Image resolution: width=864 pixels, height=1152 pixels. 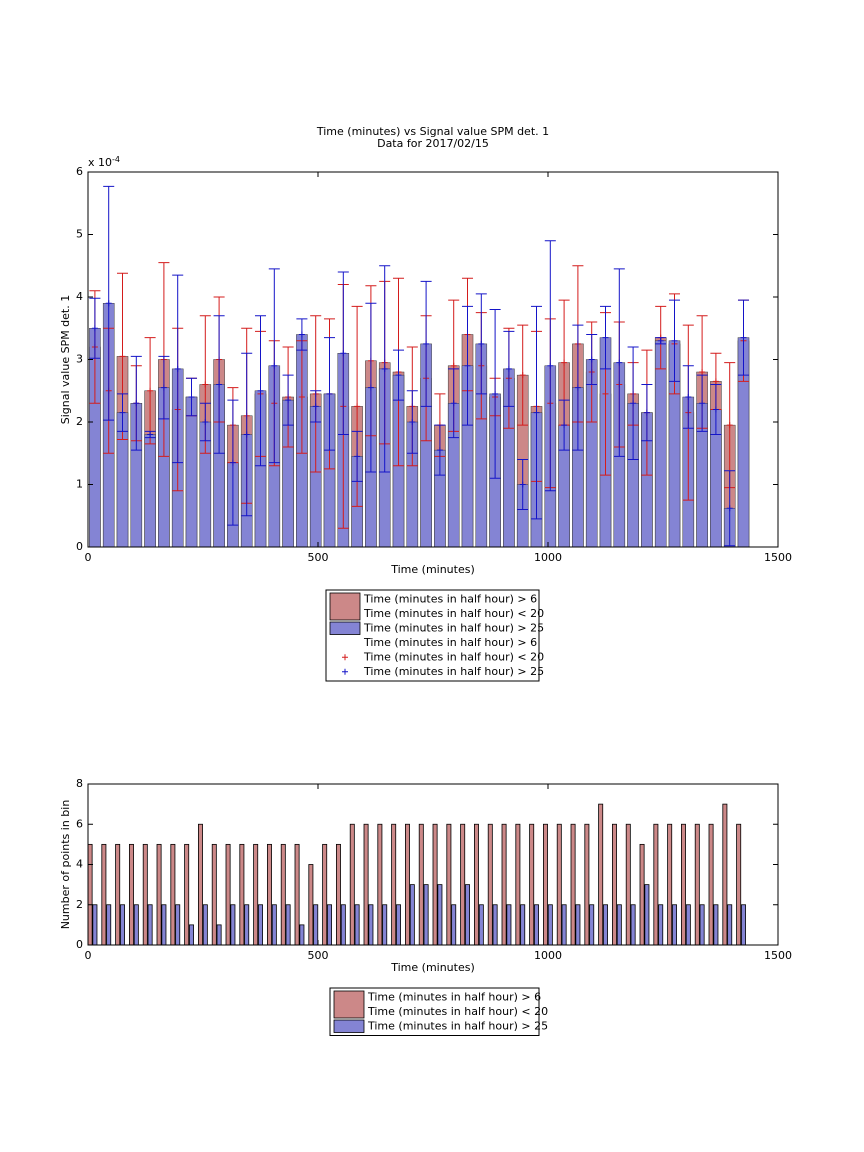 What do you see at coordinates (79, 234) in the screenshot?
I see `y-tick-label: 5` at bounding box center [79, 234].